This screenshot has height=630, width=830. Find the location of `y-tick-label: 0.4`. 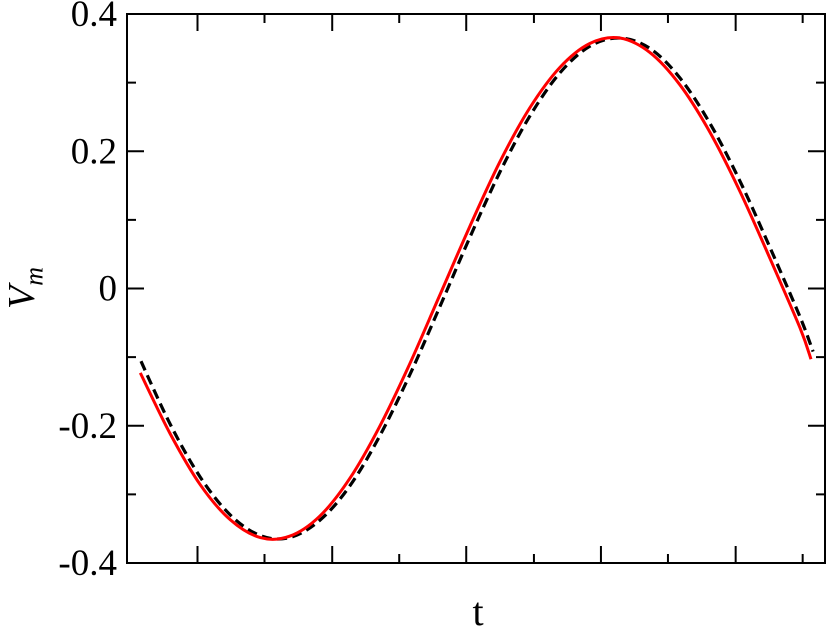

y-tick-label: 0.4 is located at coordinates (94, 17).